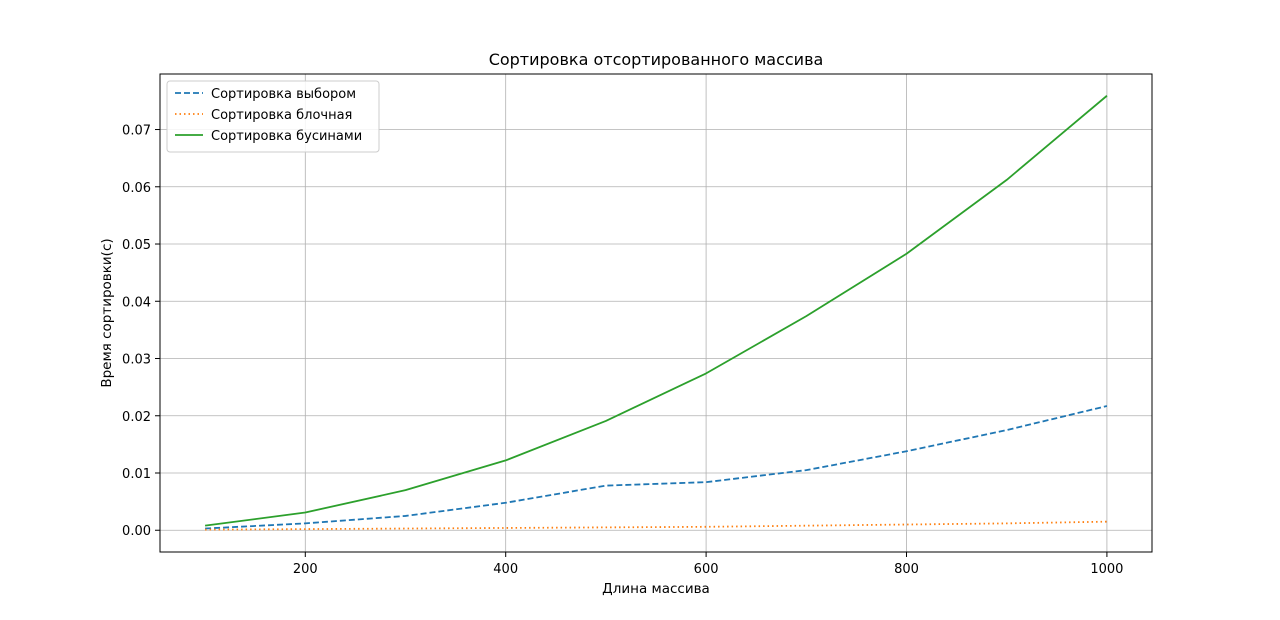  What do you see at coordinates (107, 312) in the screenshot?
I see `y-axis-label: Время сортировки(с)` at bounding box center [107, 312].